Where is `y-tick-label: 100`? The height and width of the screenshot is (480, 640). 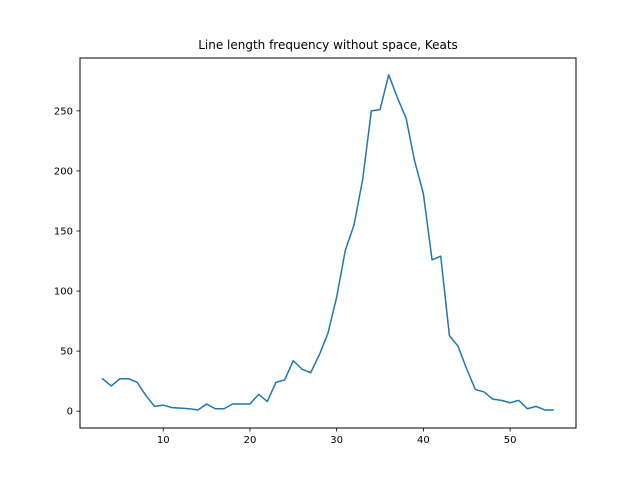
y-tick-label: 100 is located at coordinates (63, 292).